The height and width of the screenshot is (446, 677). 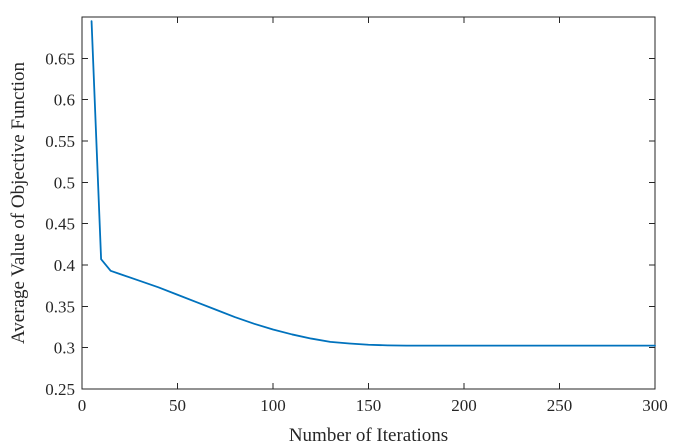 What do you see at coordinates (560, 405) in the screenshot?
I see `x-tick-label: 250` at bounding box center [560, 405].